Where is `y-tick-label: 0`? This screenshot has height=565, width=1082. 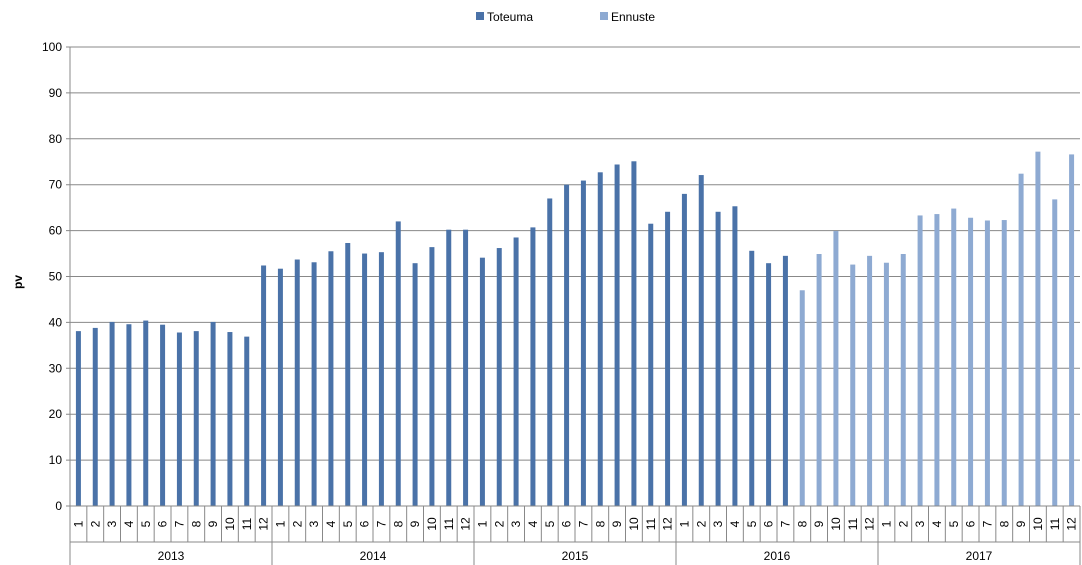
y-tick-label: 0 is located at coordinates (58, 506).